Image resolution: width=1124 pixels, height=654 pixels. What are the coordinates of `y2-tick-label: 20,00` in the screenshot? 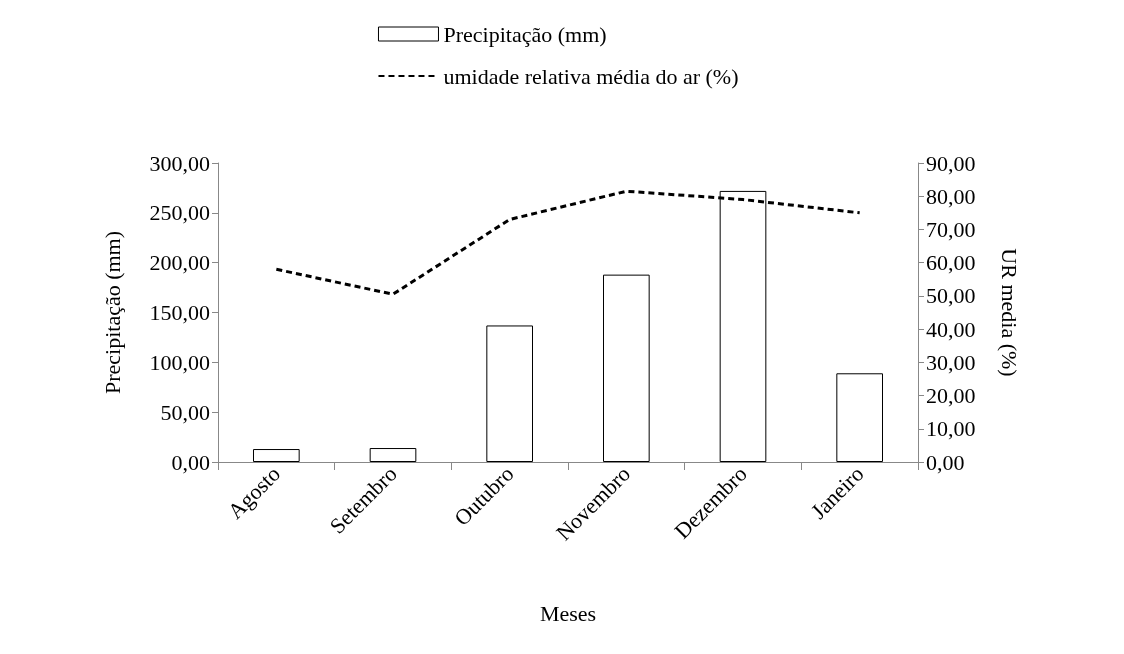 It's located at (951, 396).